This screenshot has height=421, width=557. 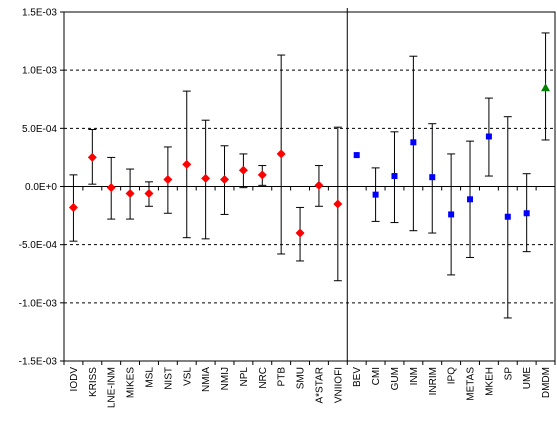 I want to click on x-tick-label: VSL, so click(x=187, y=376).